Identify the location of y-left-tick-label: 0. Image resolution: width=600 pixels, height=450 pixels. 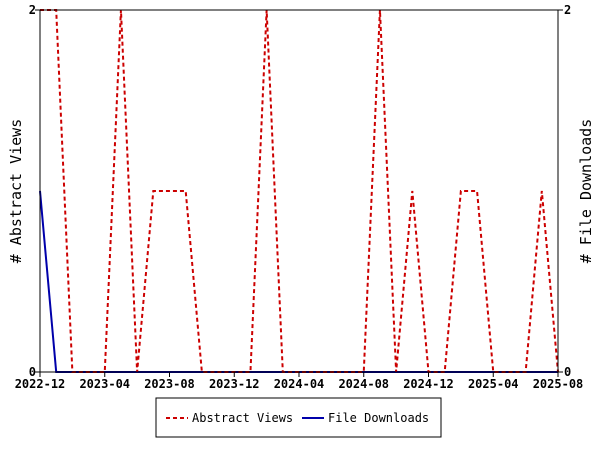
(32, 372).